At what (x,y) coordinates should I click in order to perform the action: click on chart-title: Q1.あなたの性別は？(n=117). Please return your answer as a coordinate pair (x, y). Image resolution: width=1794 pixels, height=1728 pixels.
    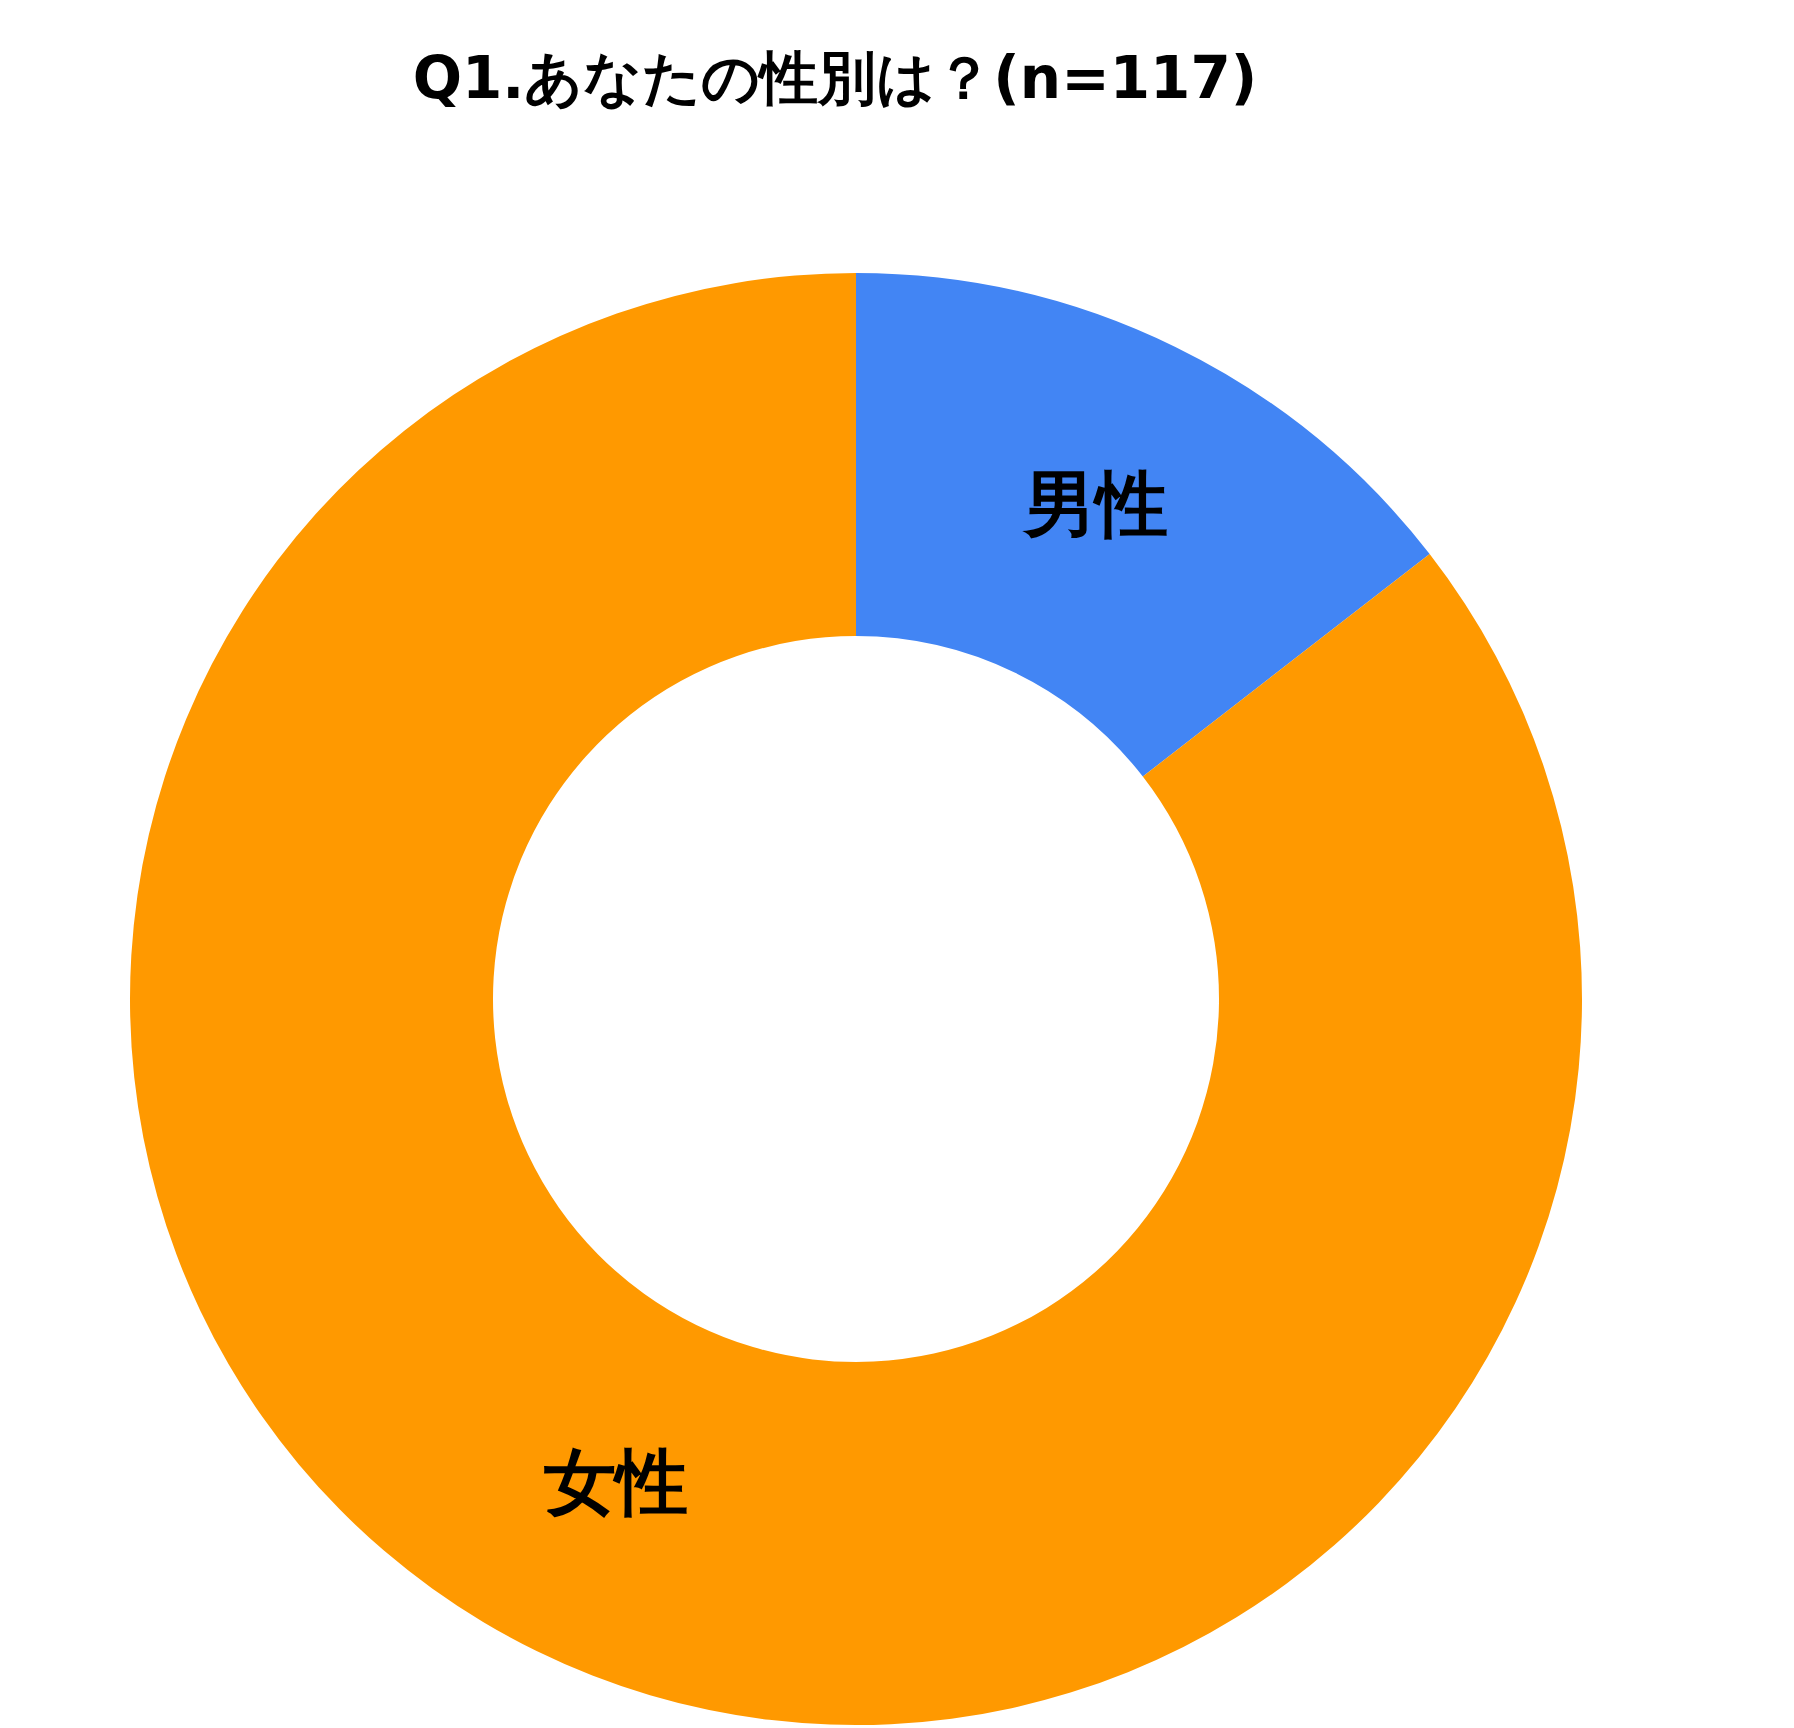
    Looking at the image, I should click on (835, 78).